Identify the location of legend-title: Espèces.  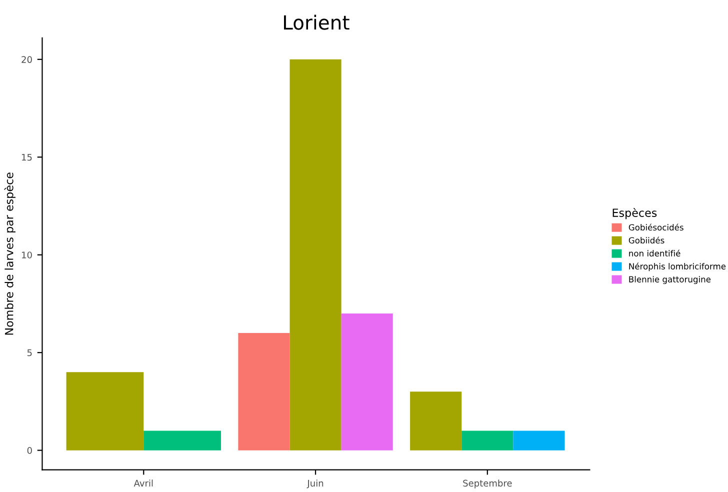
(634, 214).